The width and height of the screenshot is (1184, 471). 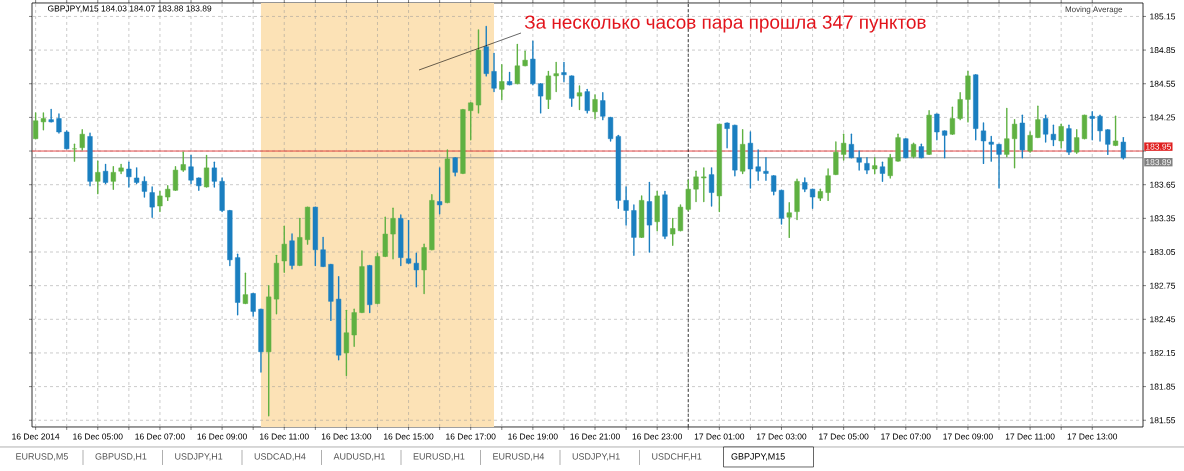 I want to click on y-tick-label: 182.75, so click(x=1163, y=285).